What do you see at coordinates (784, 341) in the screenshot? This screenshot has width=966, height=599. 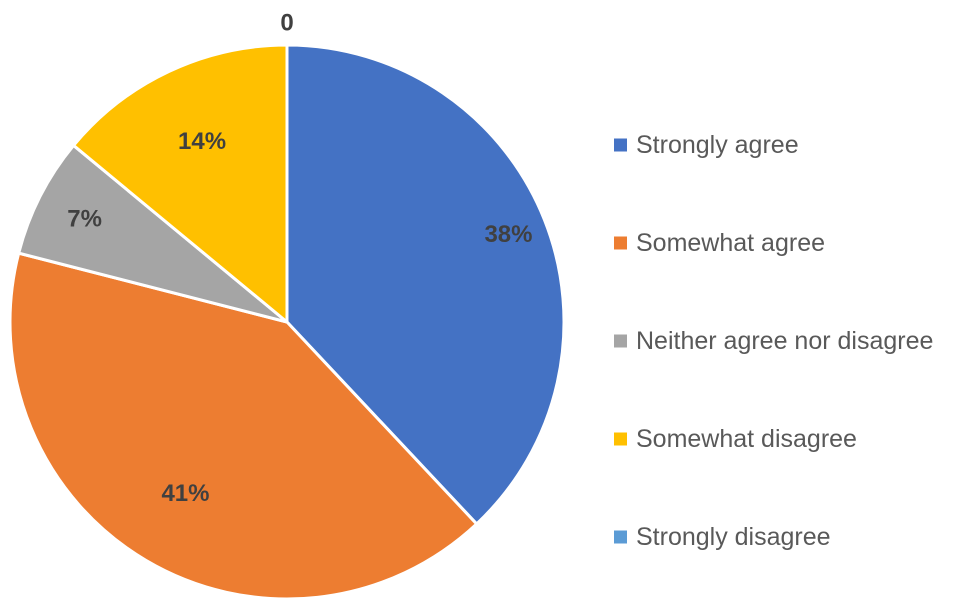 I see `legend-label-neither-agree-nor-disagree: Neither agree nor disagree` at bounding box center [784, 341].